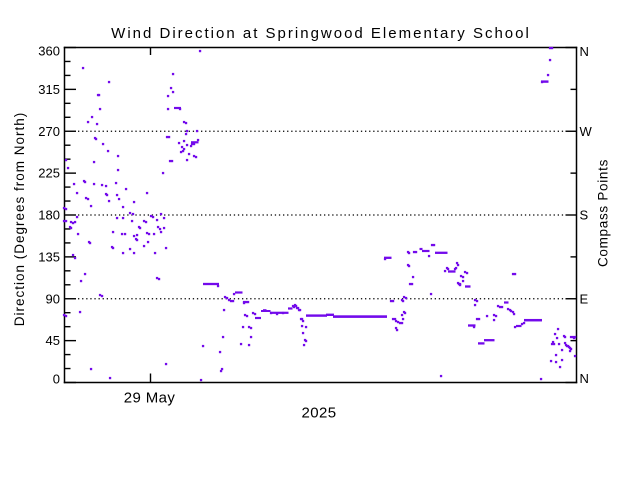 The image size is (640, 485). What do you see at coordinates (49, 256) in the screenshot?
I see `svg-text: 135` at bounding box center [49, 256].